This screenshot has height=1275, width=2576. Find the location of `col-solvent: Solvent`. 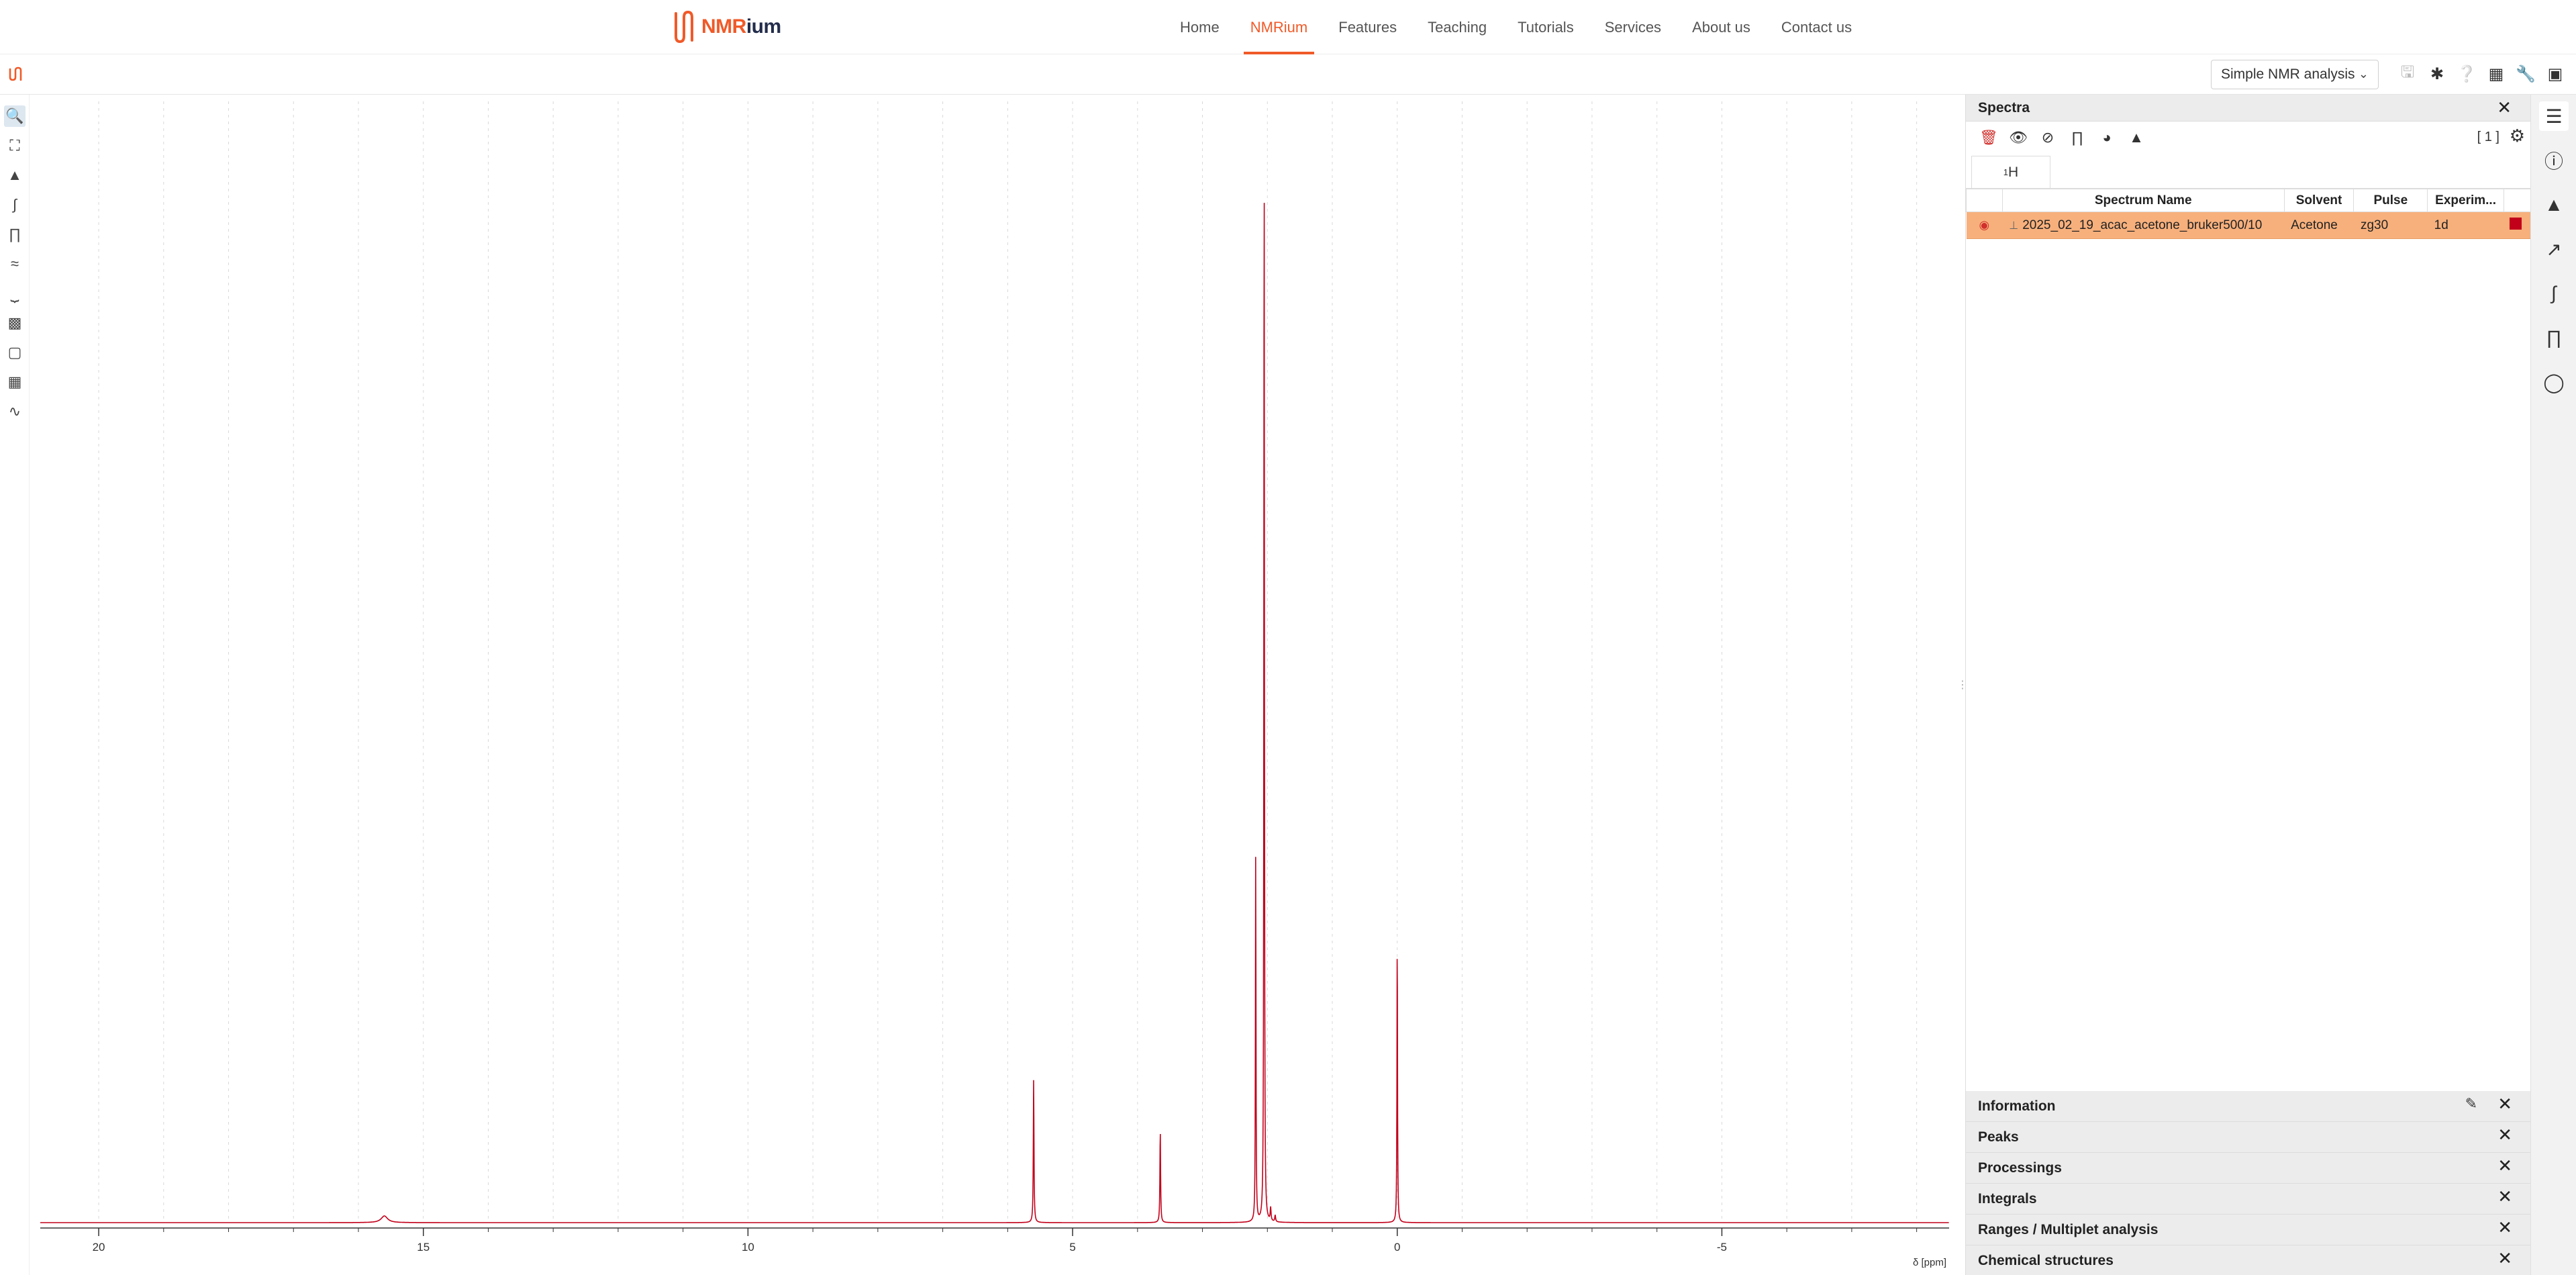

col-solvent: Solvent is located at coordinates (2319, 200).